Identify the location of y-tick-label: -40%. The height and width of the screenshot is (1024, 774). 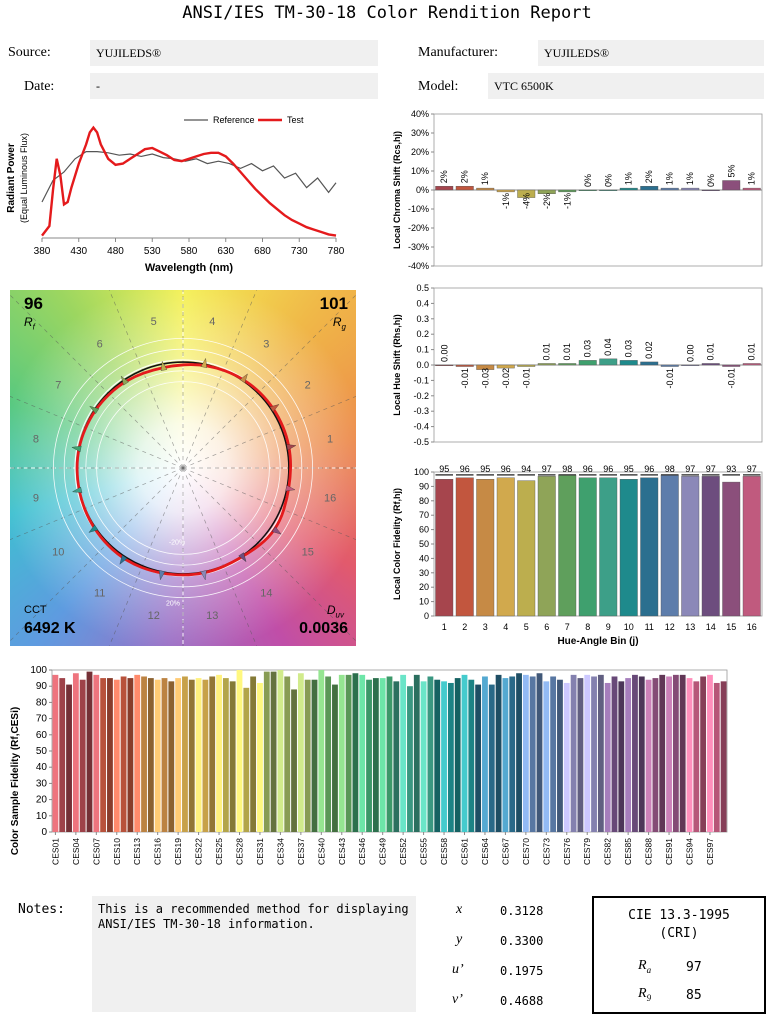
(418, 266).